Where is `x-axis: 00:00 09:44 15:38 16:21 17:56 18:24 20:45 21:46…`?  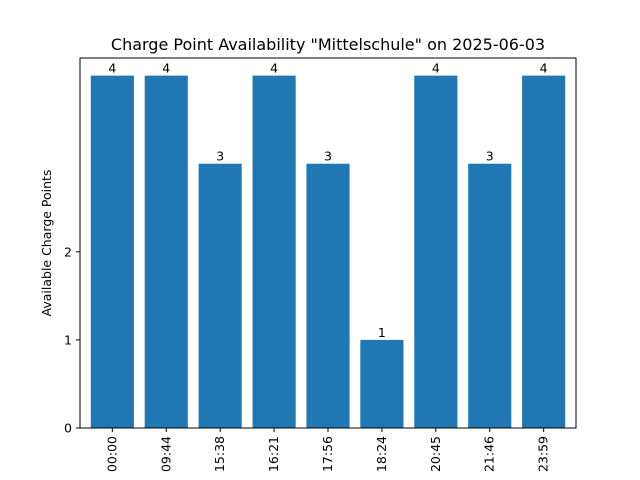
x-axis: 00:00 09:44 15:38 16:21 17:56 18:24 20:45 21:46… is located at coordinates (327, 450).